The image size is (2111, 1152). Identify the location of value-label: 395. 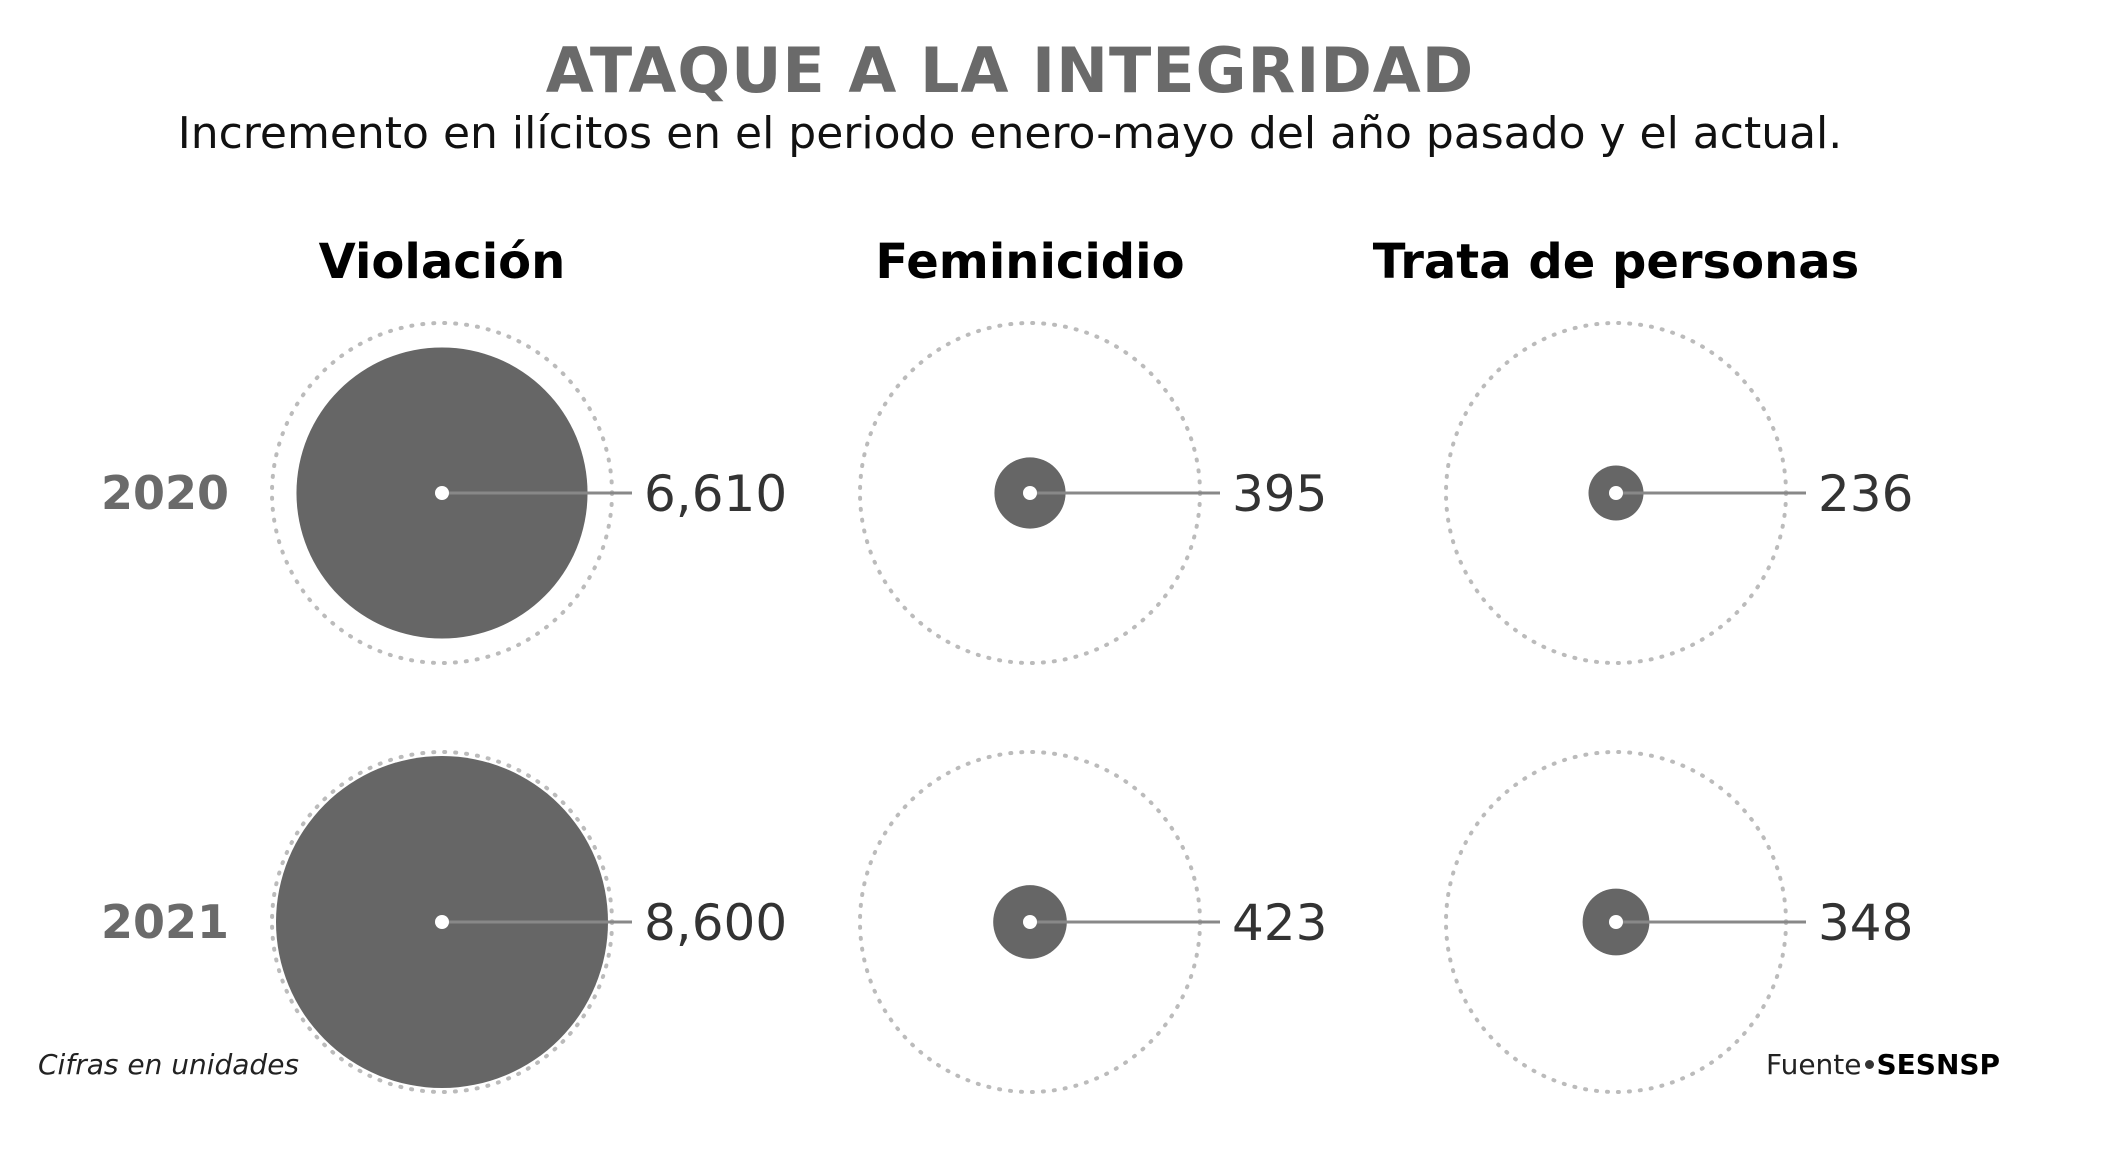
(1279, 494).